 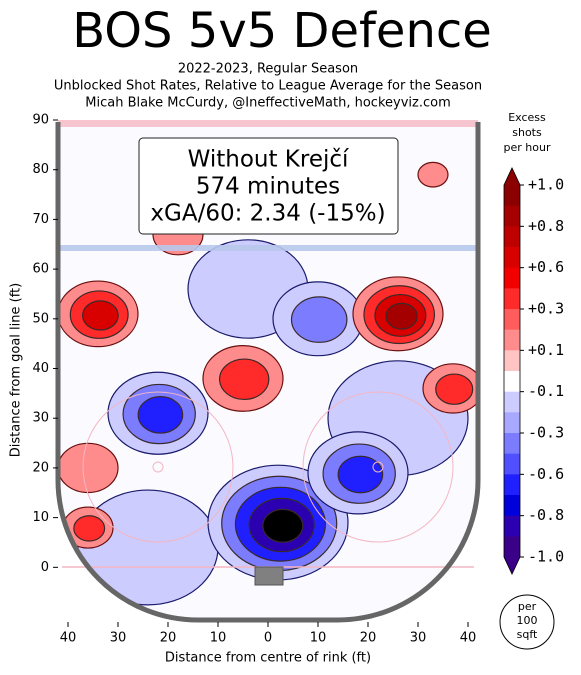 I want to click on annotation-box, so click(x=268, y=186).